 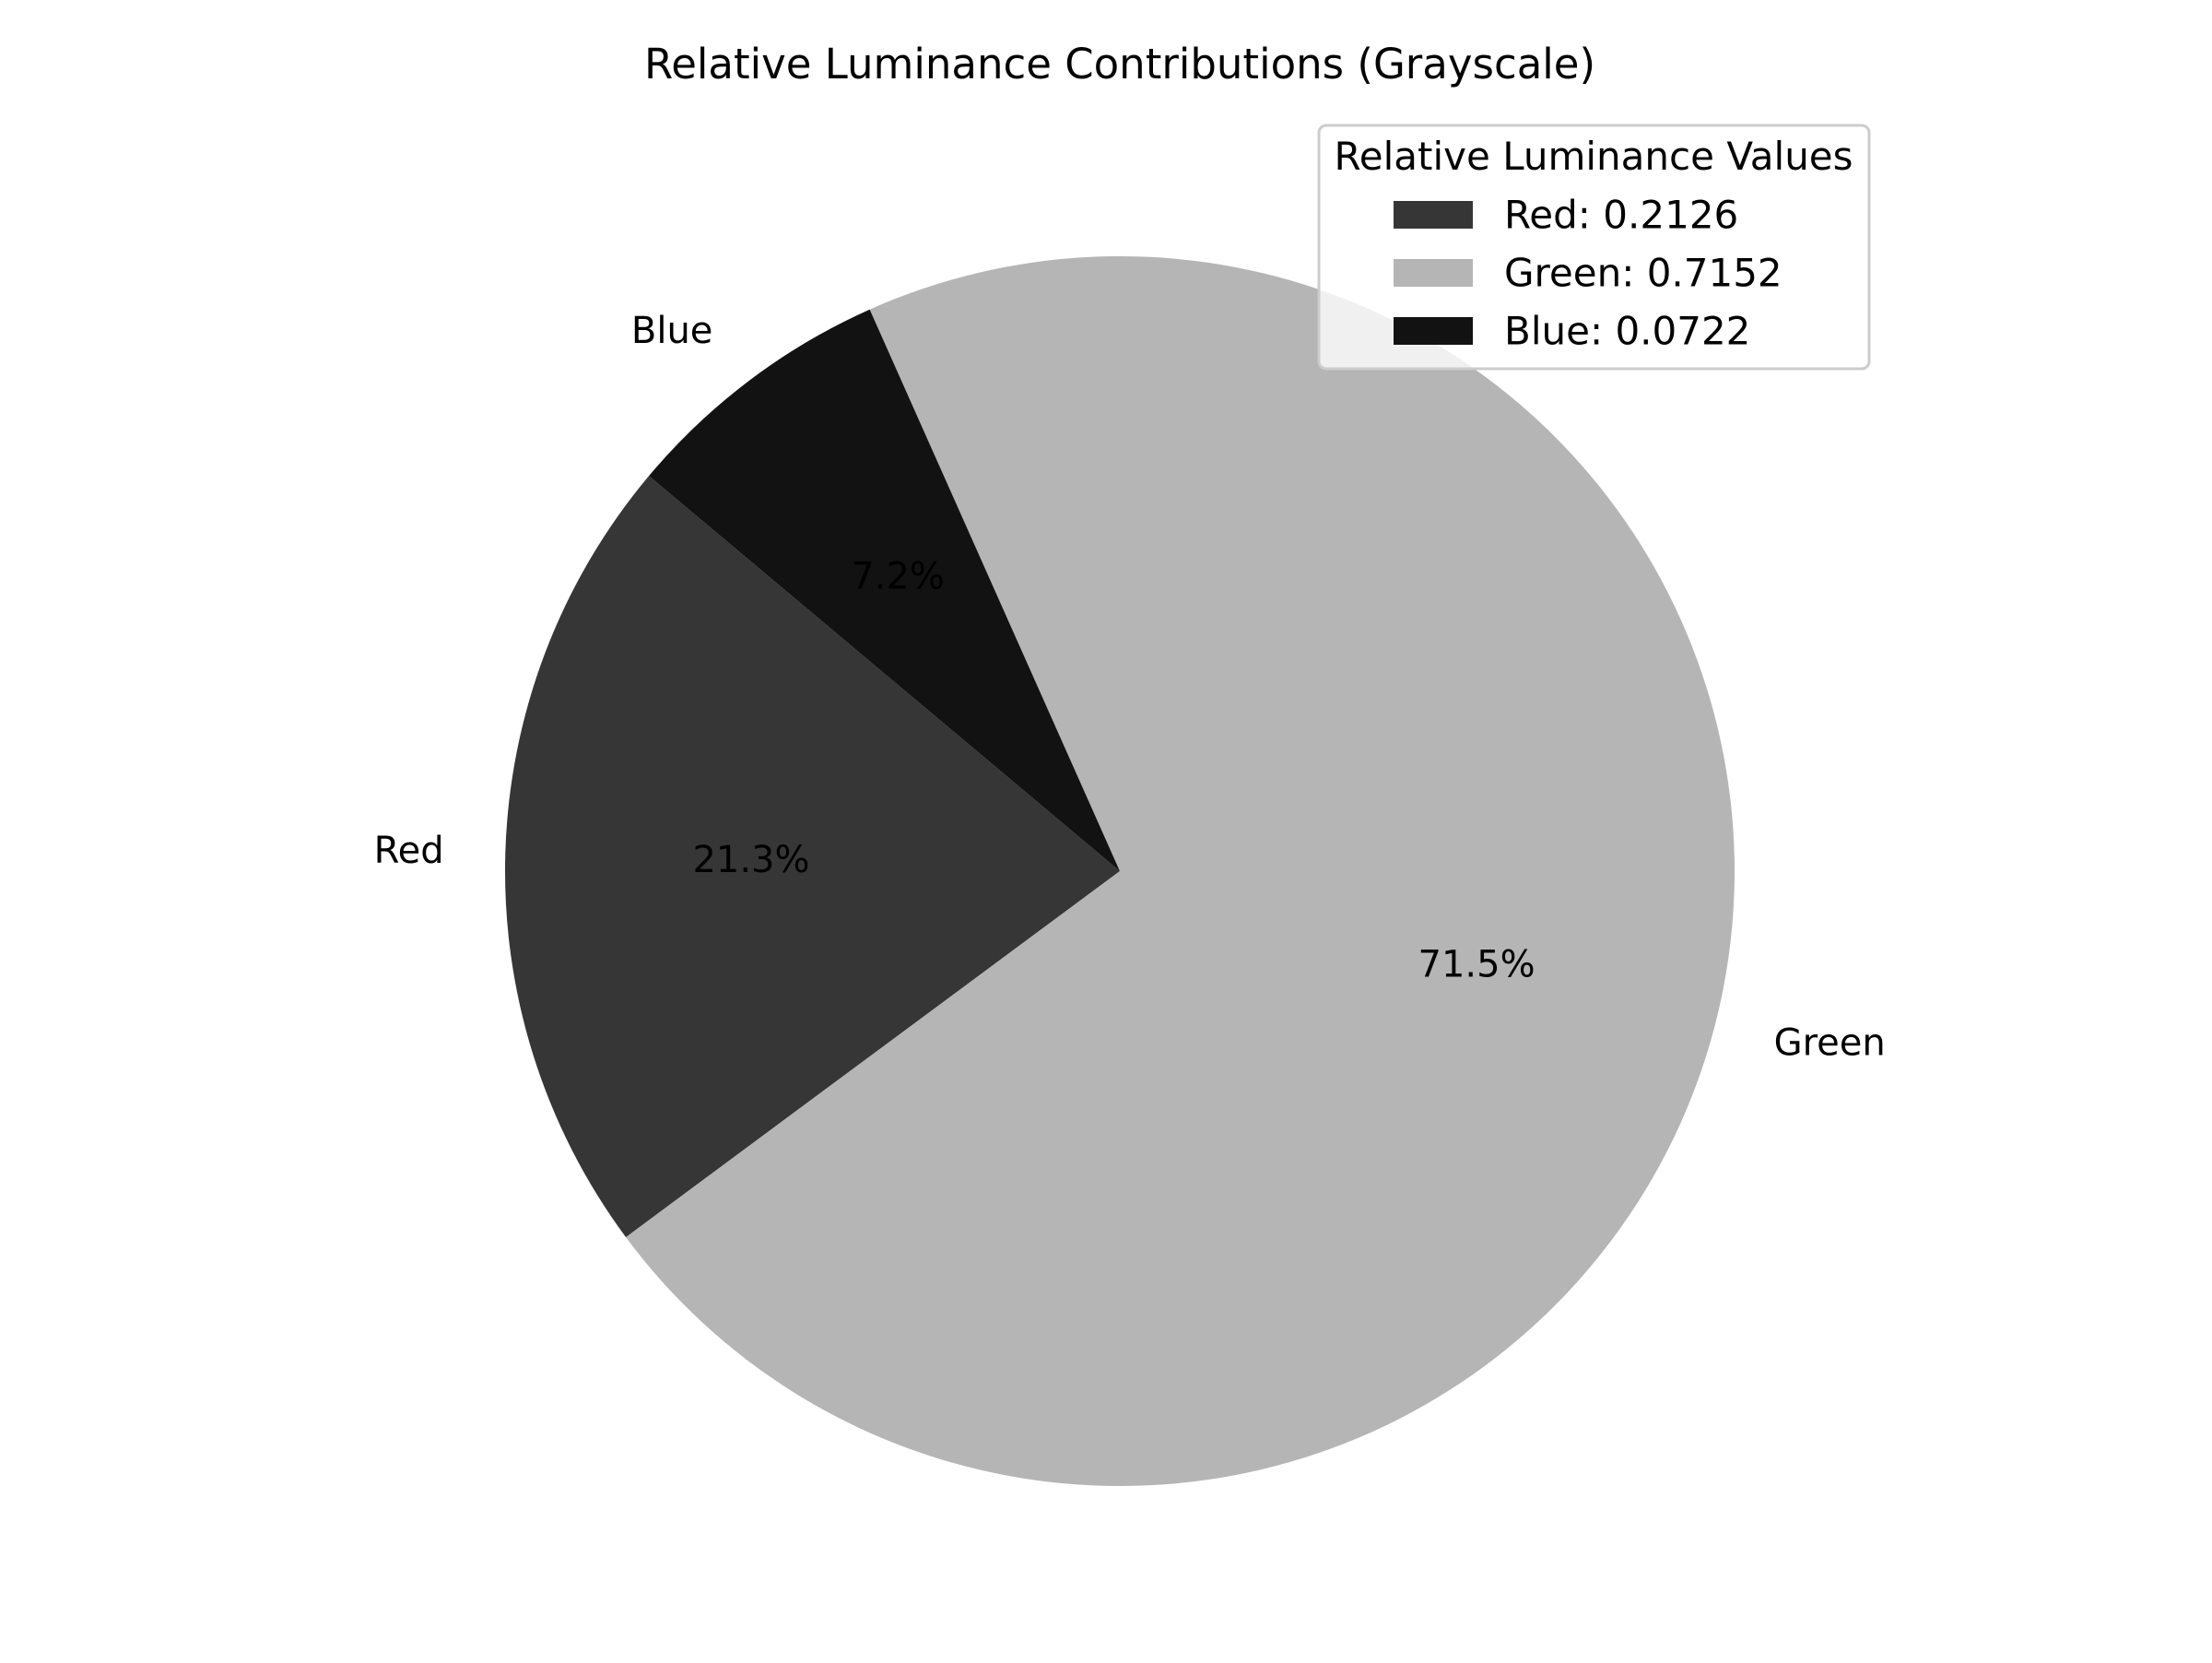 I want to click on percent-label-blue: 7.2%, so click(x=898, y=576).